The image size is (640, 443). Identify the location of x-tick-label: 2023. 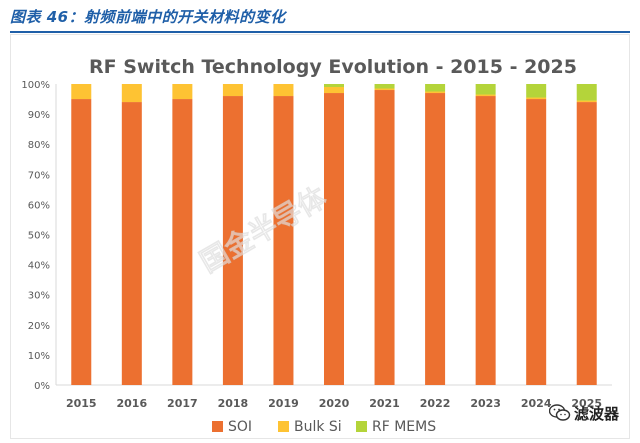
(485, 403).